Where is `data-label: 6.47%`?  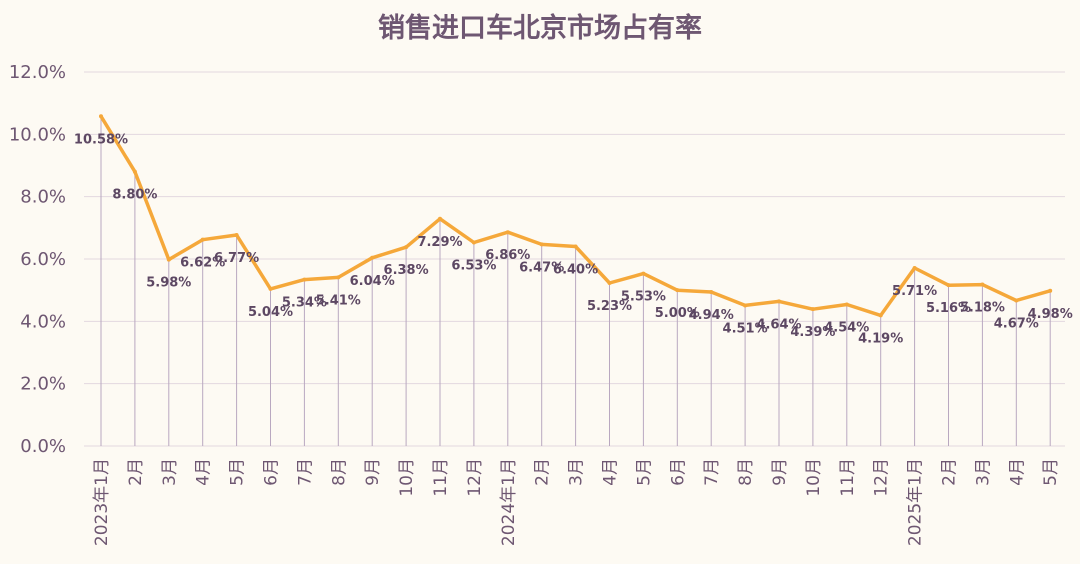
data-label: 6.47% is located at coordinates (541, 267).